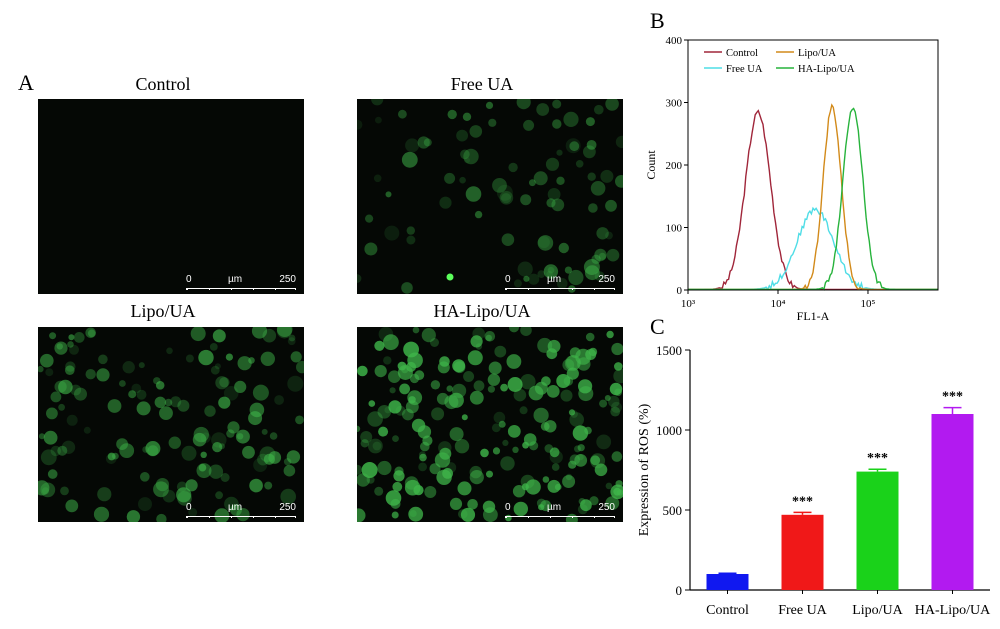 The width and height of the screenshot is (1000, 629). What do you see at coordinates (163, 84) in the screenshot?
I see `micrograph-title-control: Control` at bounding box center [163, 84].